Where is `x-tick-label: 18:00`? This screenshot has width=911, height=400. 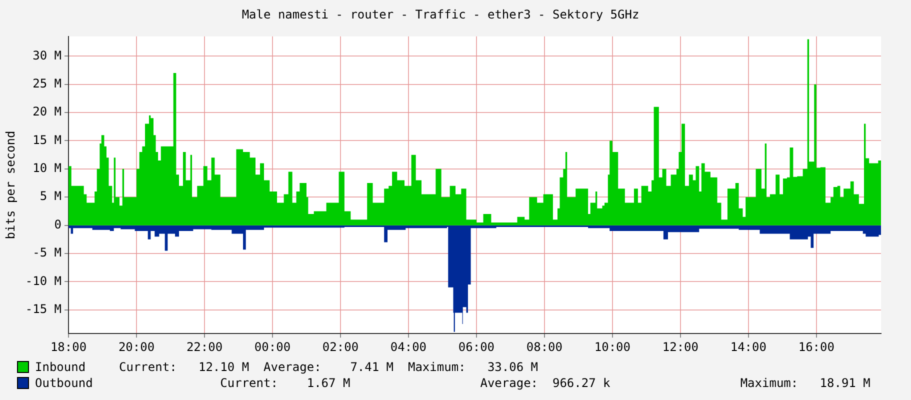
x-tick-label: 18:00 is located at coordinates (68, 347).